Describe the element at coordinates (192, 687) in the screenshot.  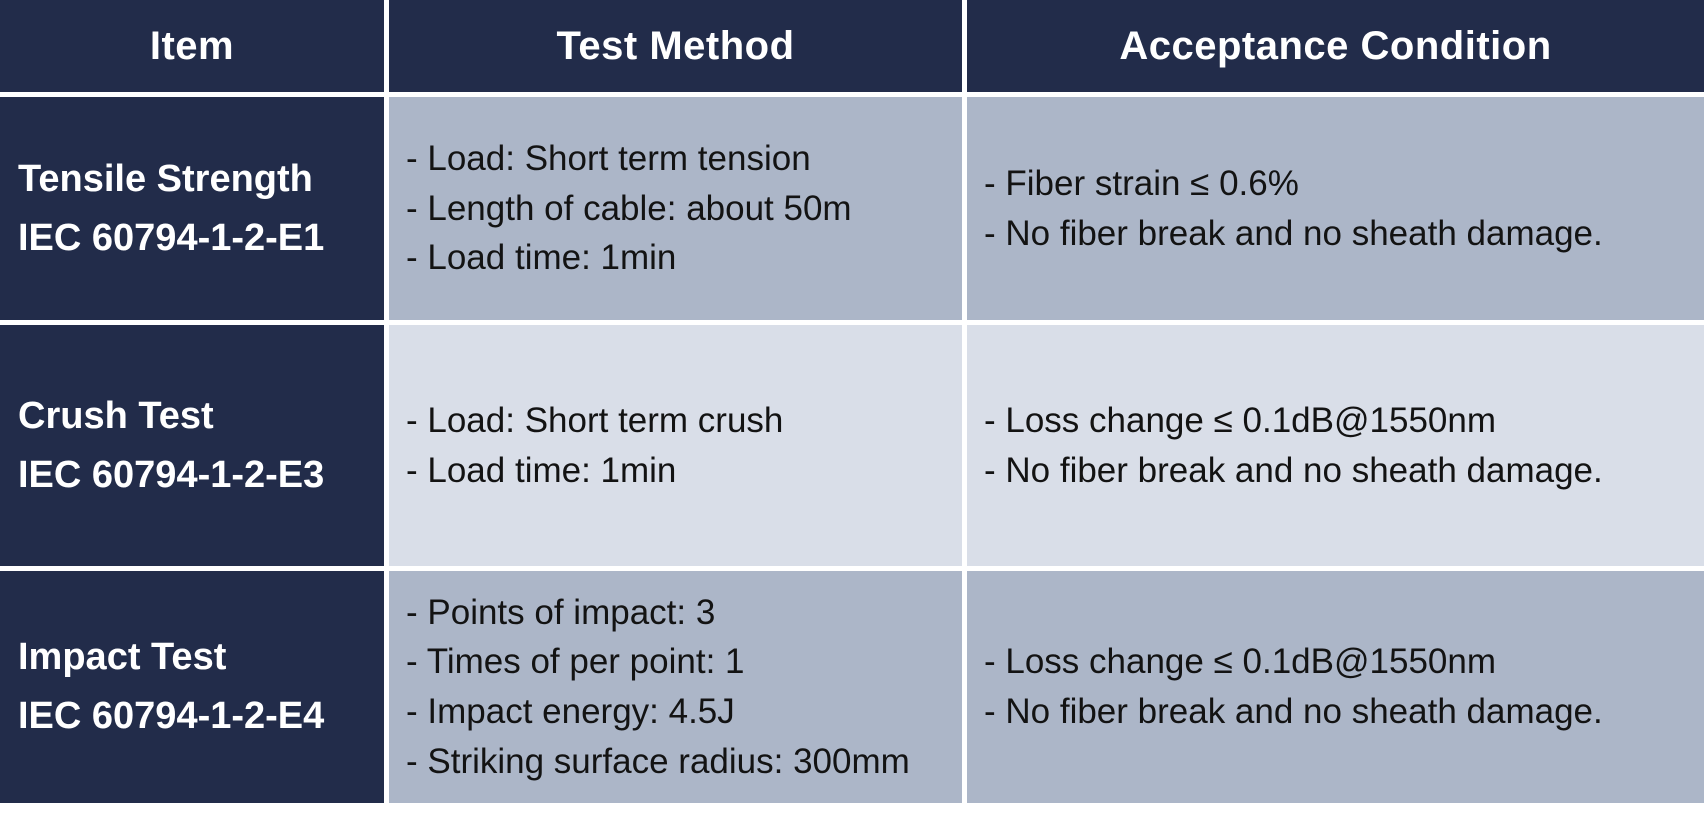
I see `item-cell: Impact Test IEC 60794-1-2-E4` at that location.